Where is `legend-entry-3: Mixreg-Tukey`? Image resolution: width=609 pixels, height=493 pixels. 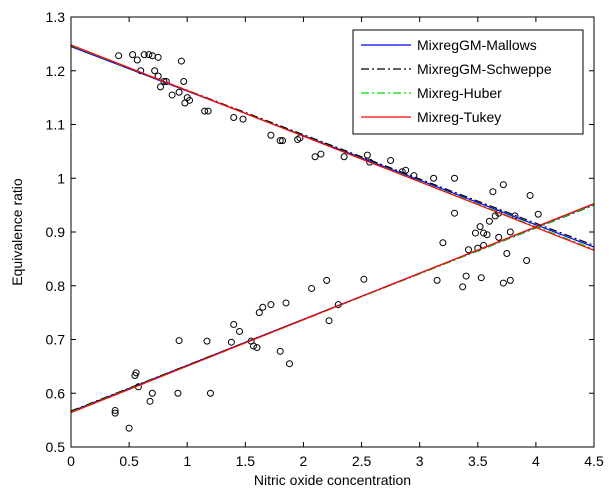 legend-entry-3: Mixreg-Tukey is located at coordinates (459, 117).